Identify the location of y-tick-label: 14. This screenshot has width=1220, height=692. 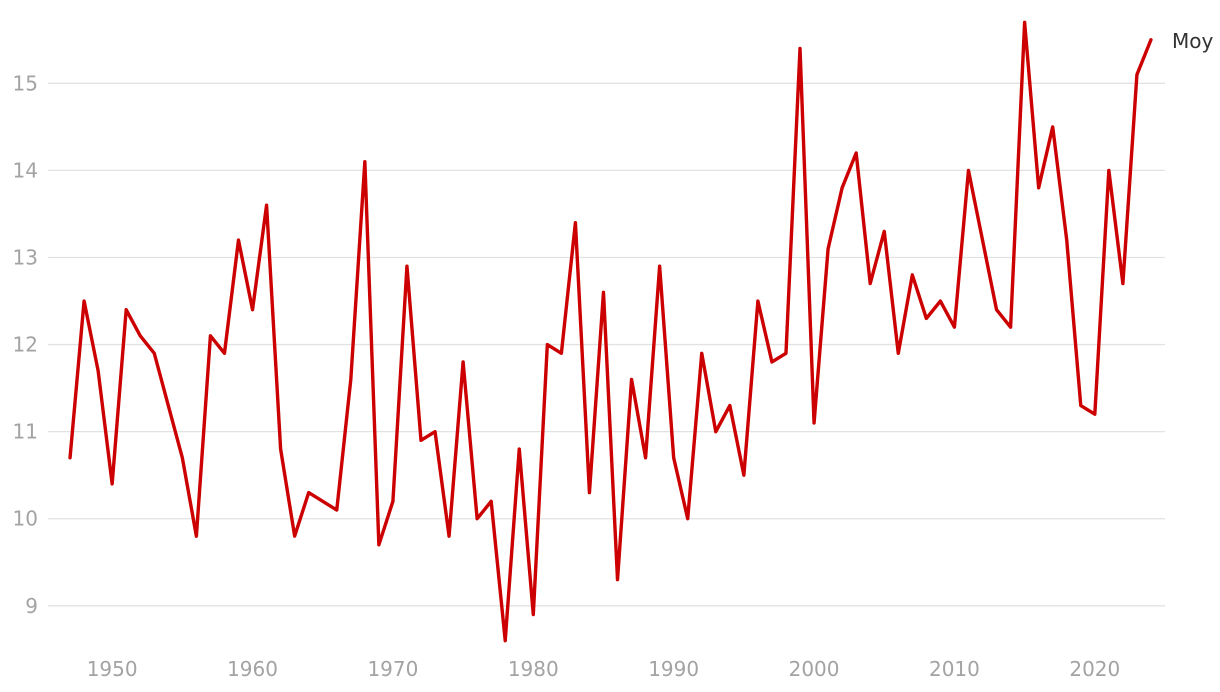
(25, 170).